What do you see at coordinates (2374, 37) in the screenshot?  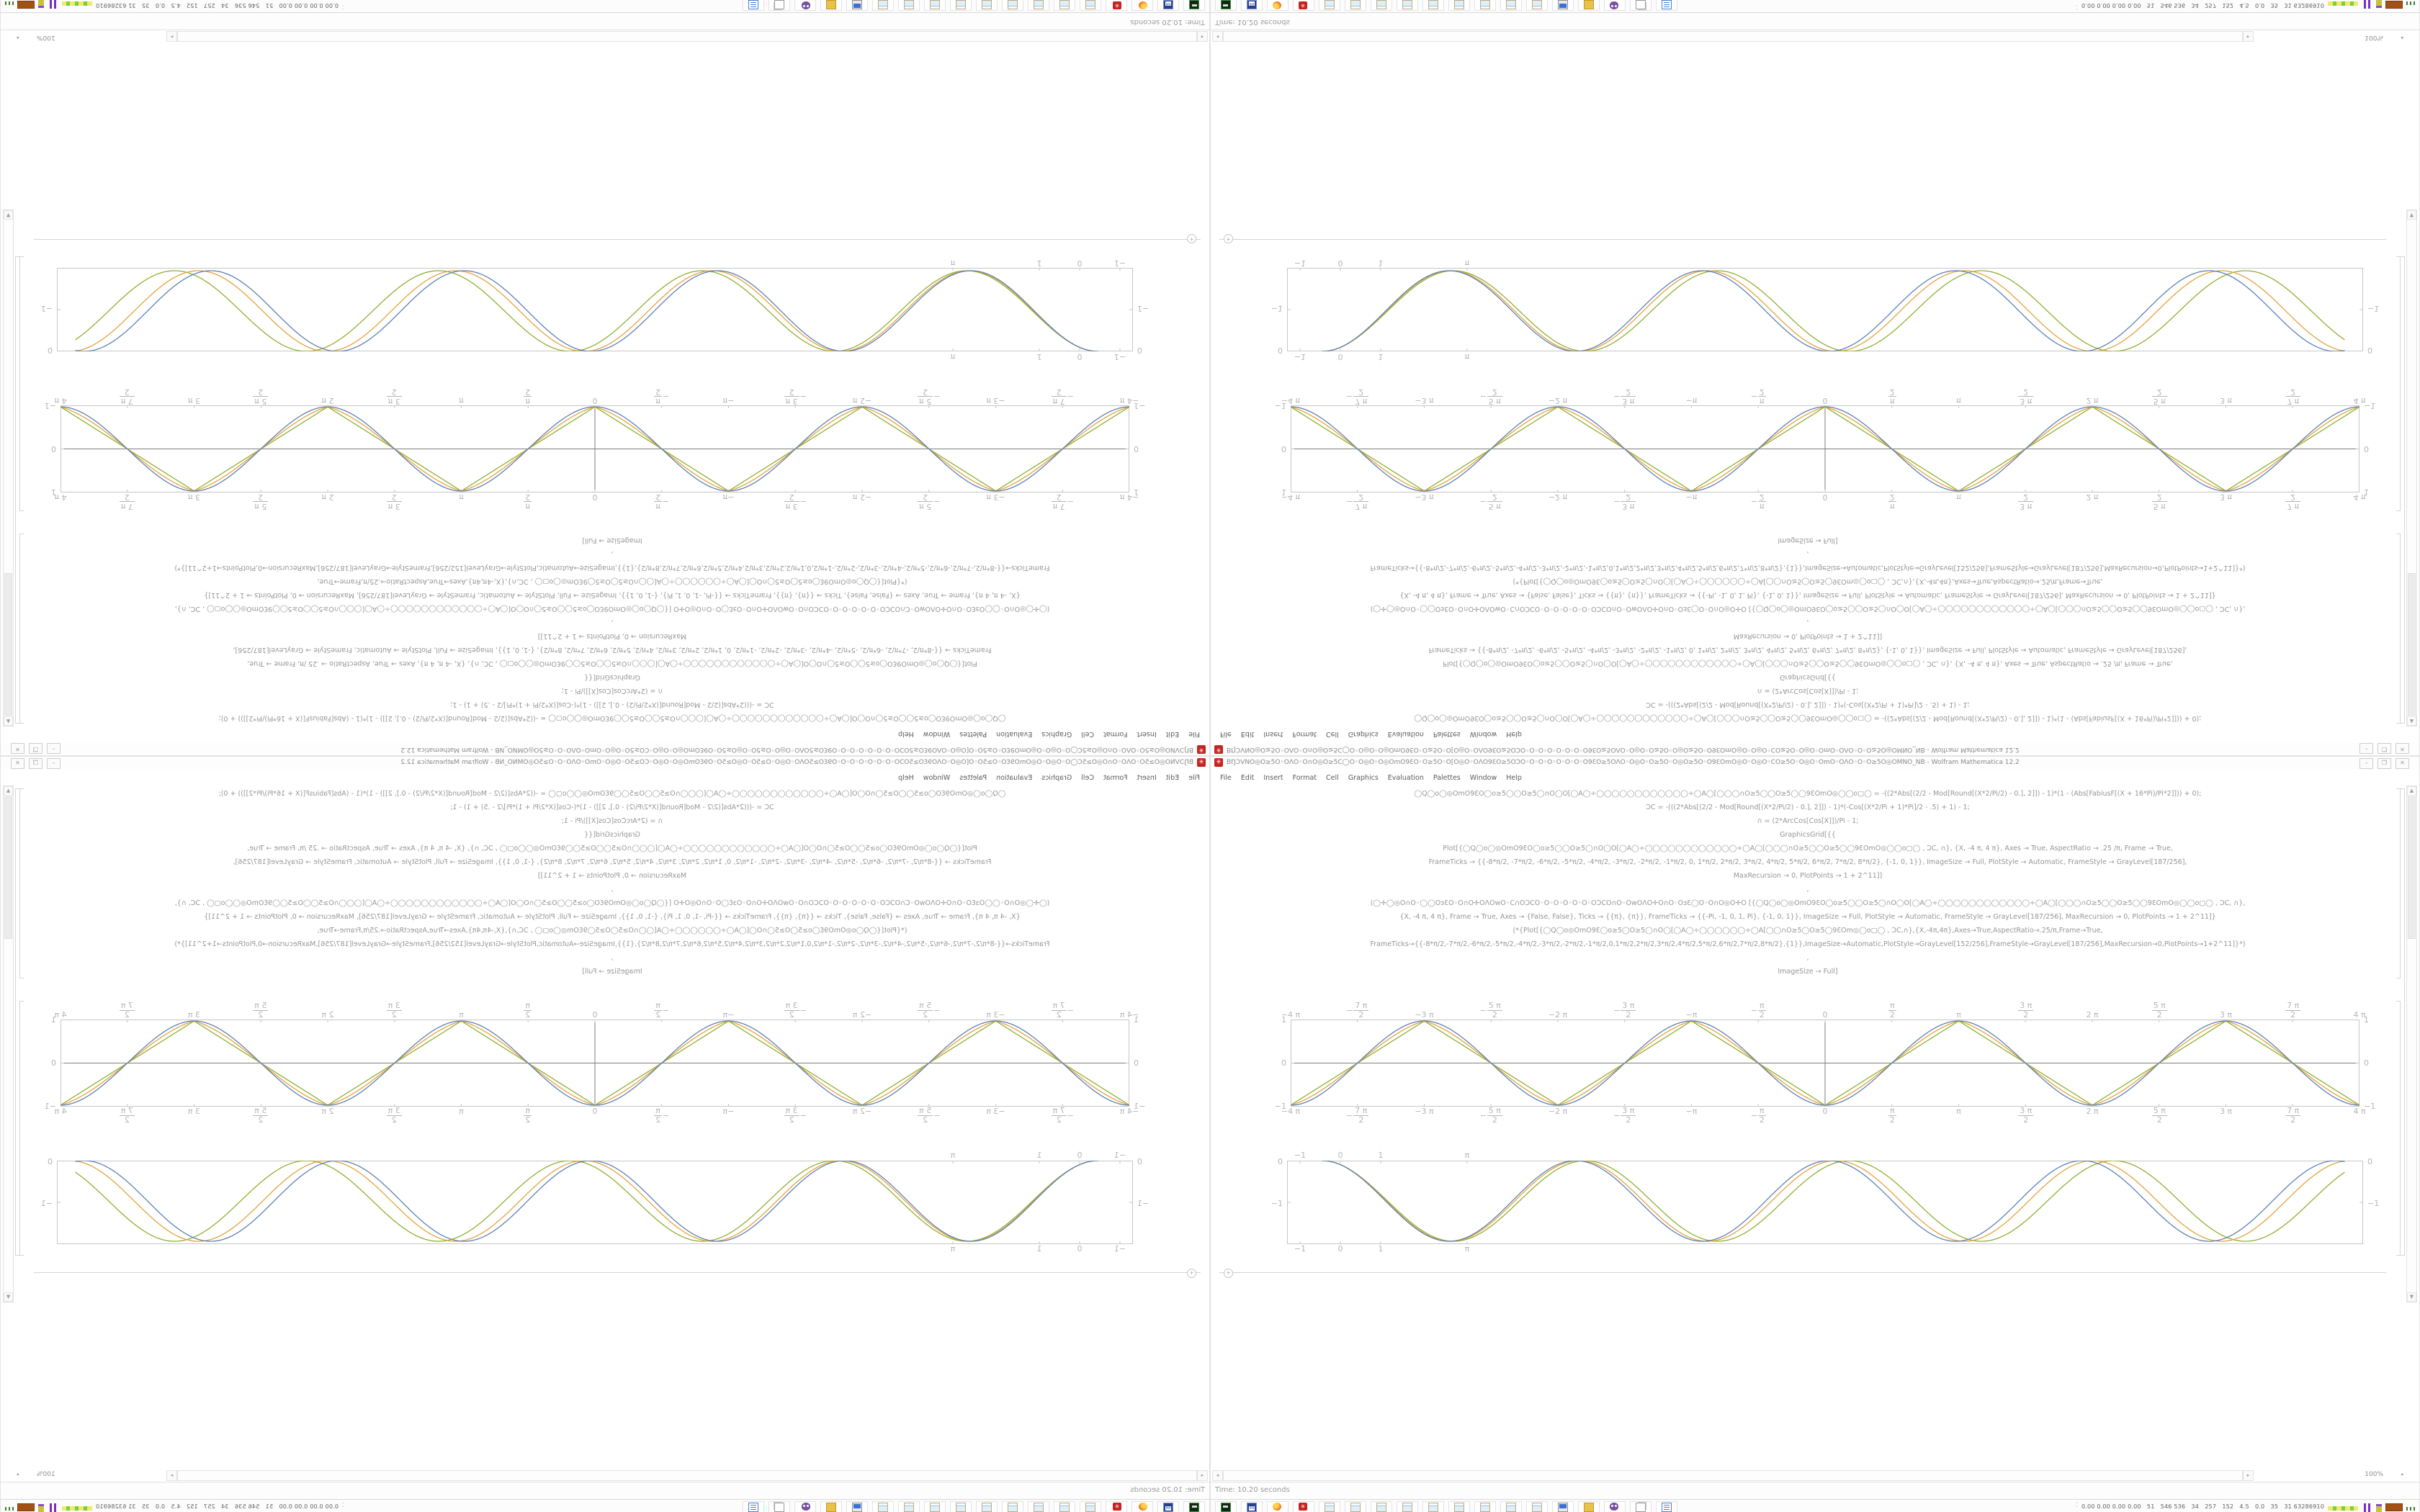 I see `magnification-value: 100%` at bounding box center [2374, 37].